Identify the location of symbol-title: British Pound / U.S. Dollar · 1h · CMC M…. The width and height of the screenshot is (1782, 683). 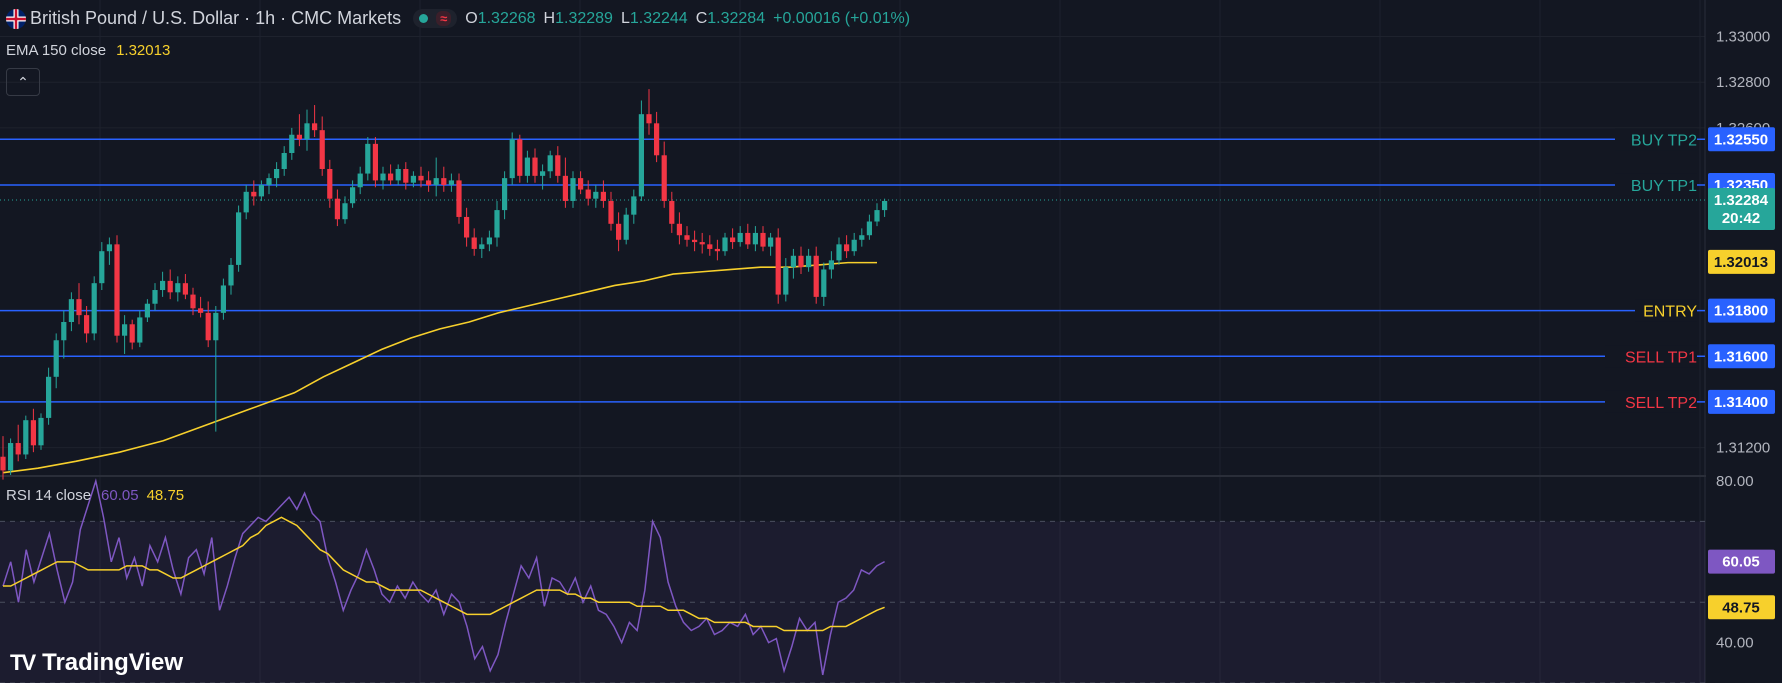
(216, 18).